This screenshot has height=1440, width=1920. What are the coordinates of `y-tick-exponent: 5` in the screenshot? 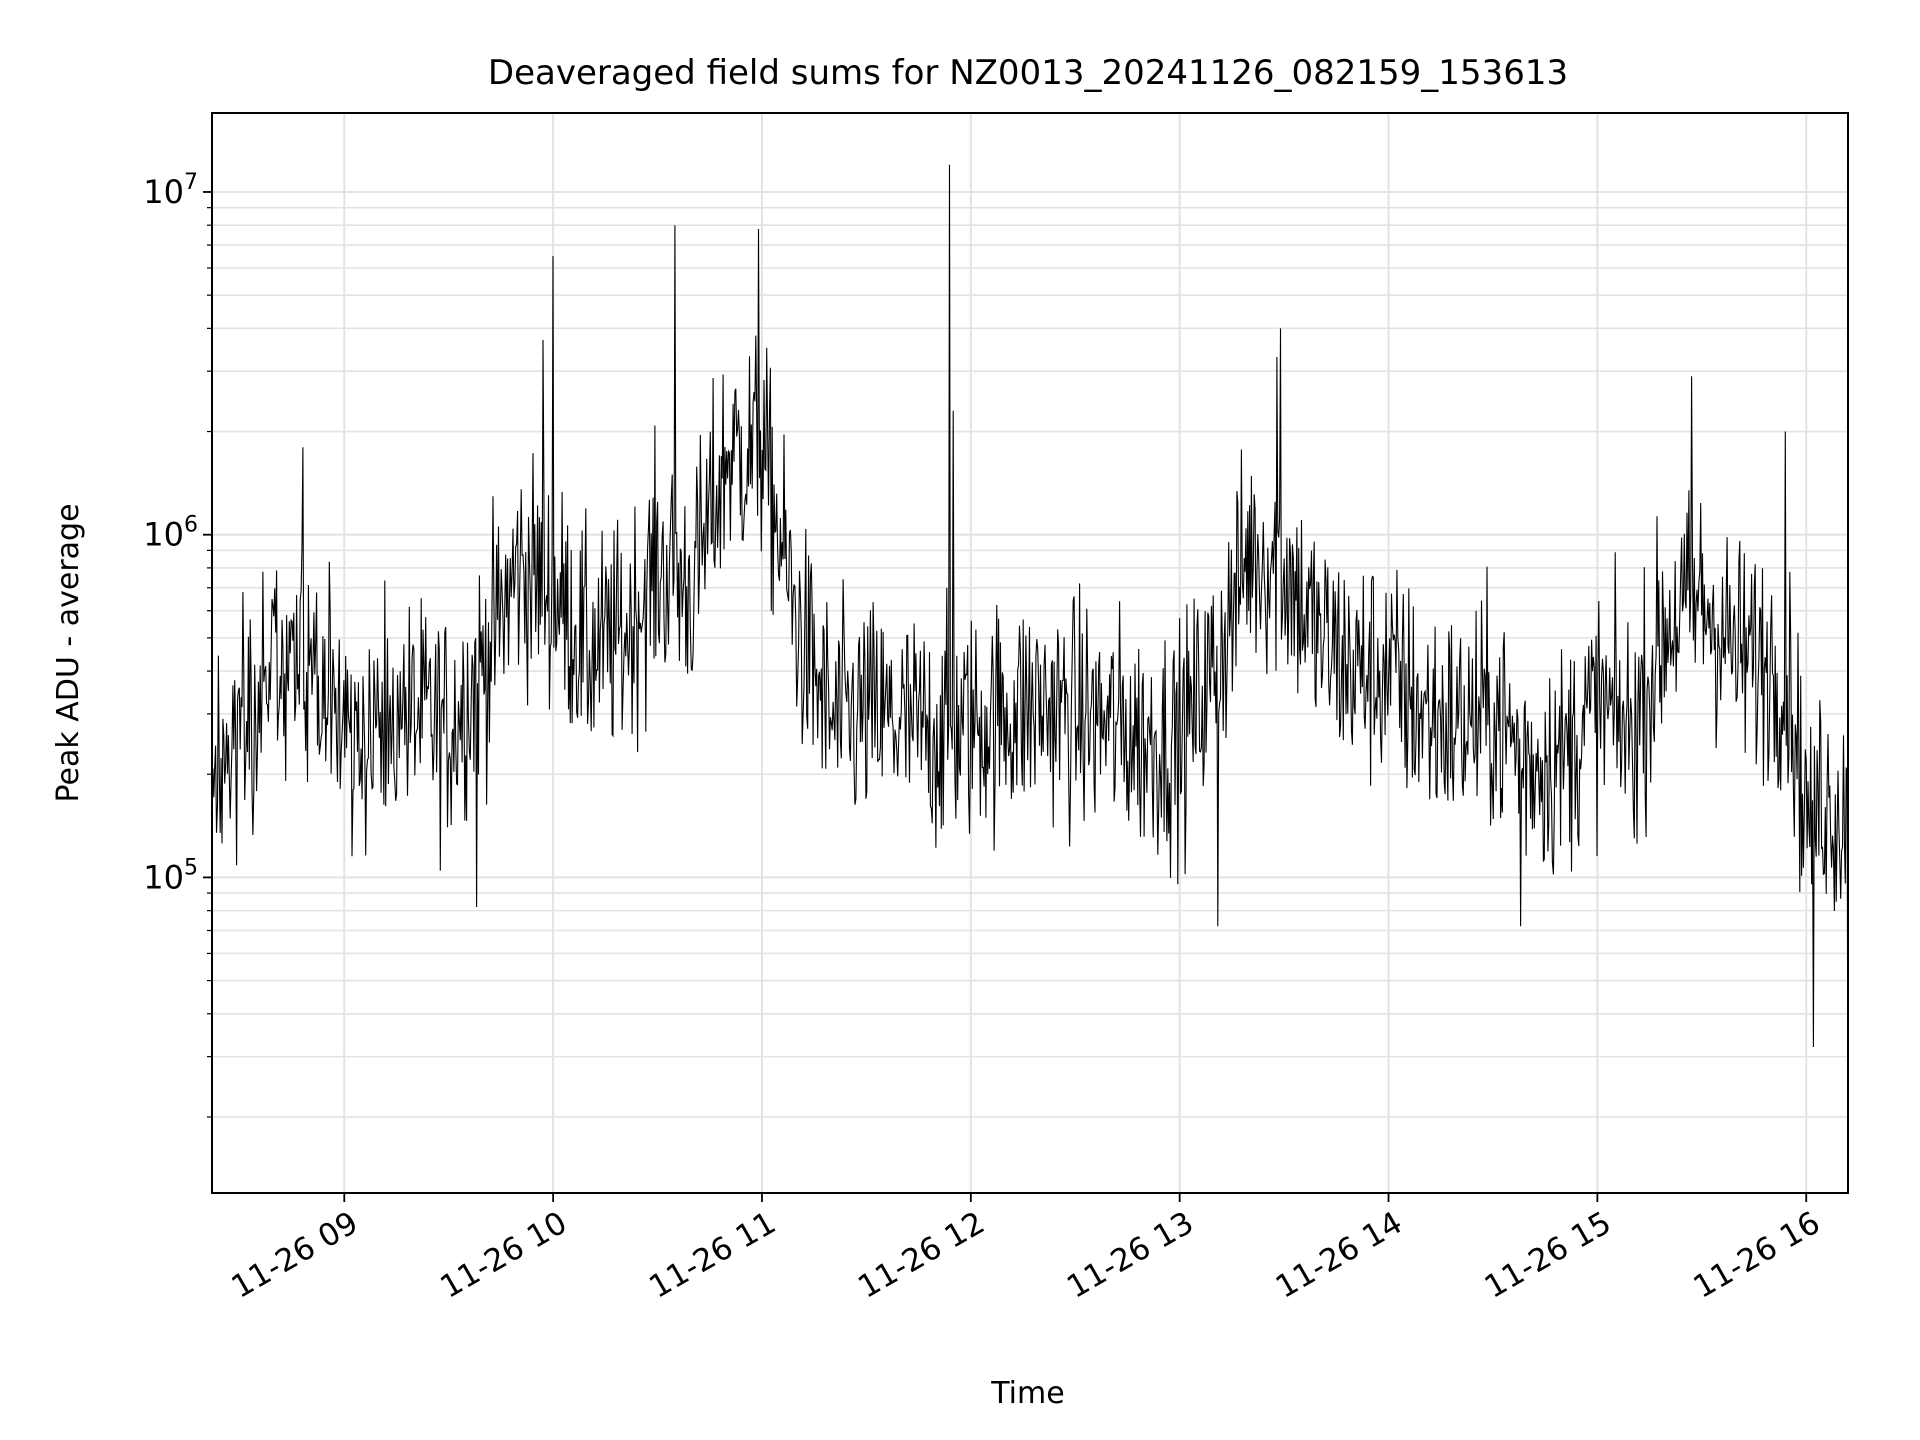 It's located at (191, 867).